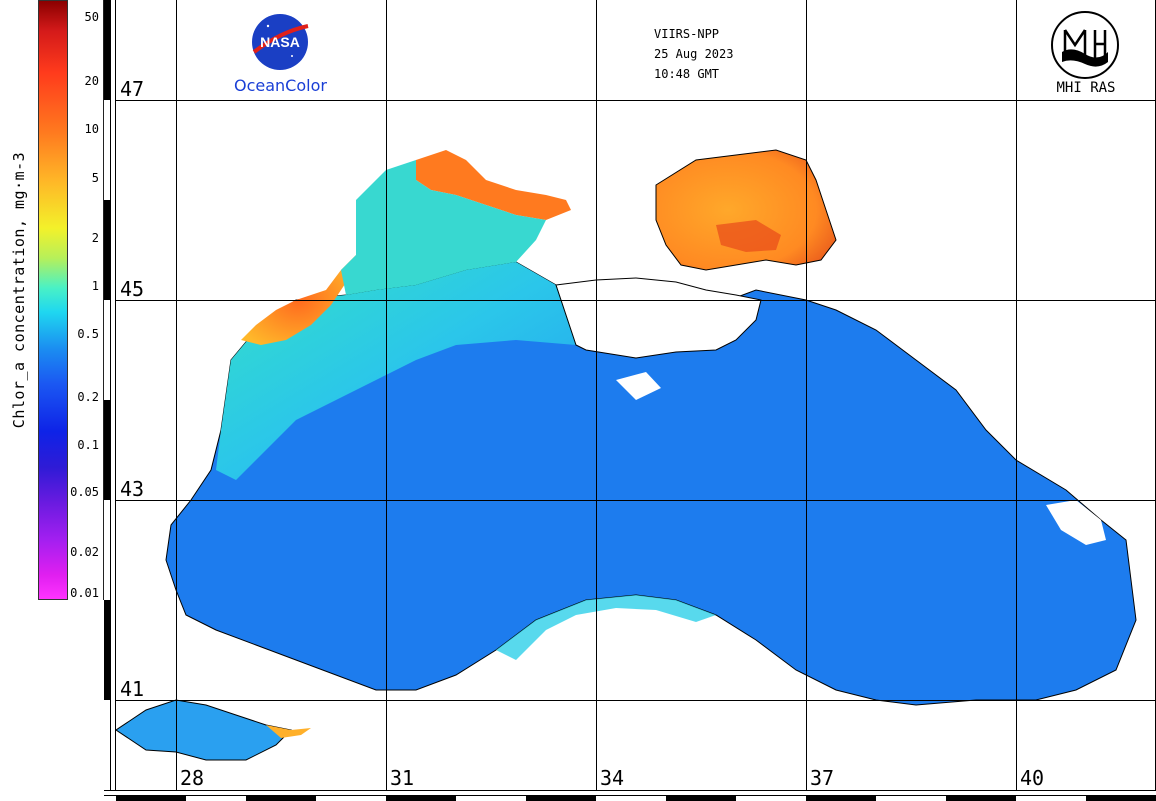 This screenshot has width=1156, height=801. I want to click on crimea-land, so click(658, 318).